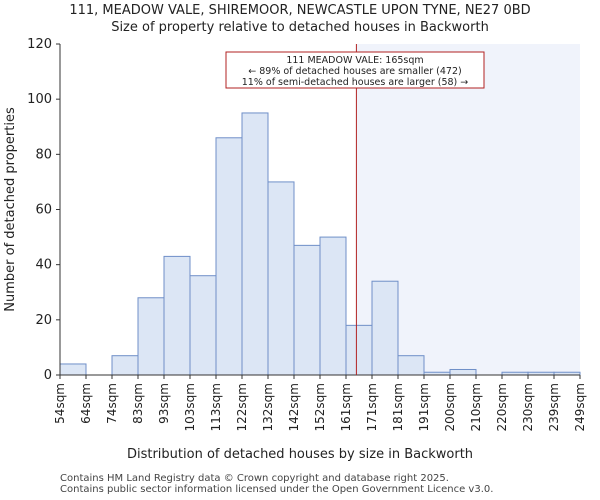 The image size is (600, 500). Describe the element at coordinates (580, 407) in the screenshot. I see `x-tick-label: 249sqm` at that location.